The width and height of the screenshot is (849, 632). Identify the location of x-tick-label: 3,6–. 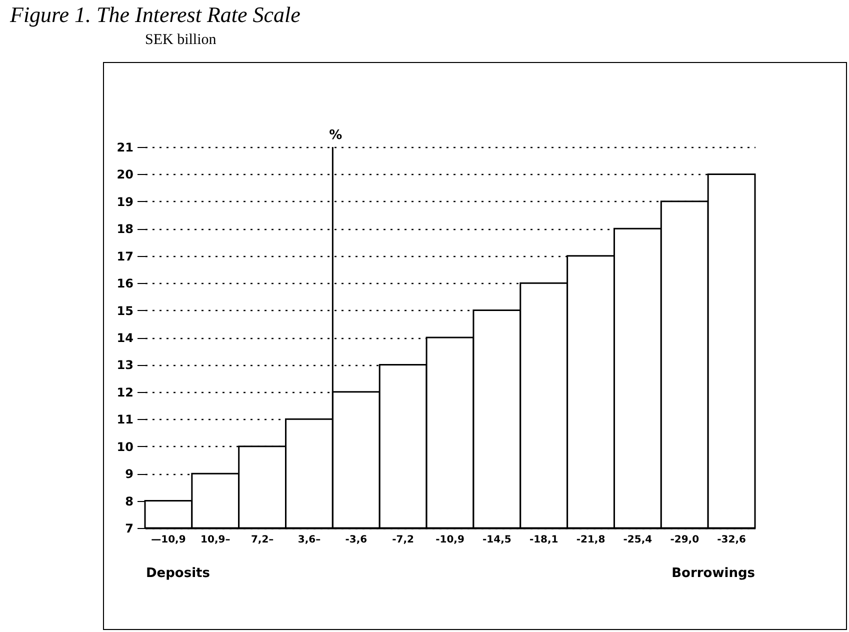
(309, 540).